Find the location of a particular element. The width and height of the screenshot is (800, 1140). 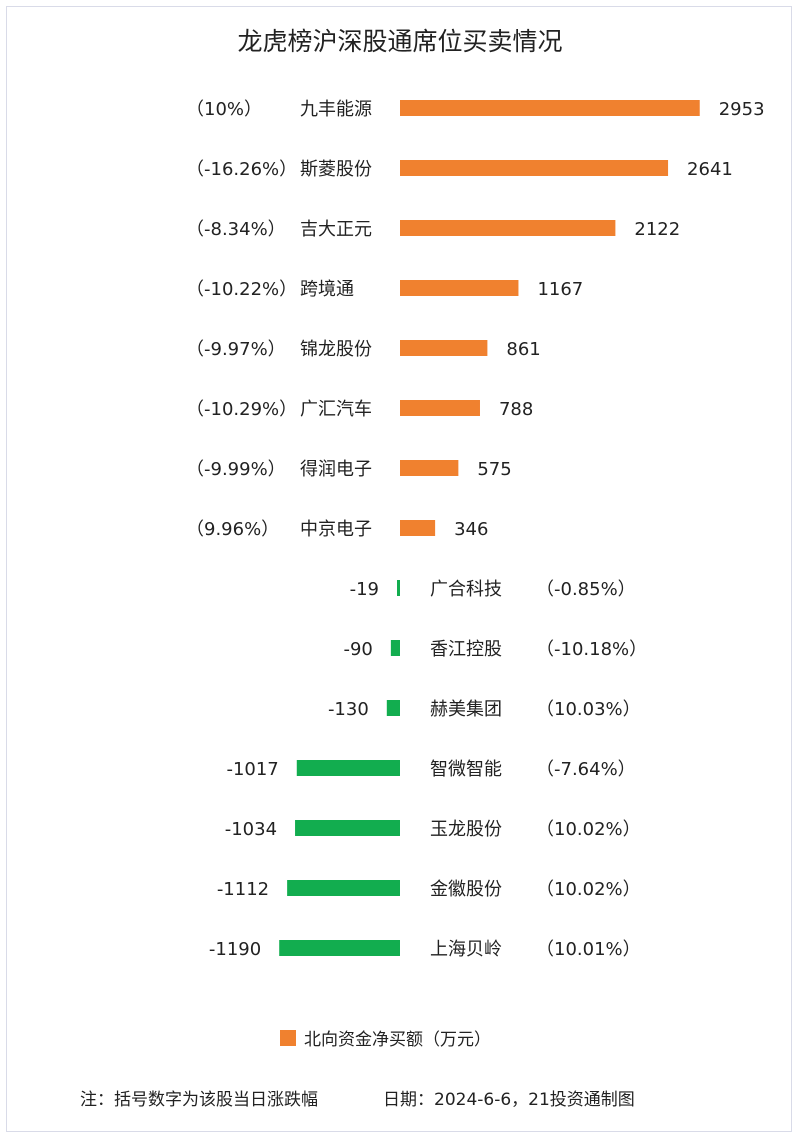

stock-name-label: 上海贝岭 is located at coordinates (466, 949).